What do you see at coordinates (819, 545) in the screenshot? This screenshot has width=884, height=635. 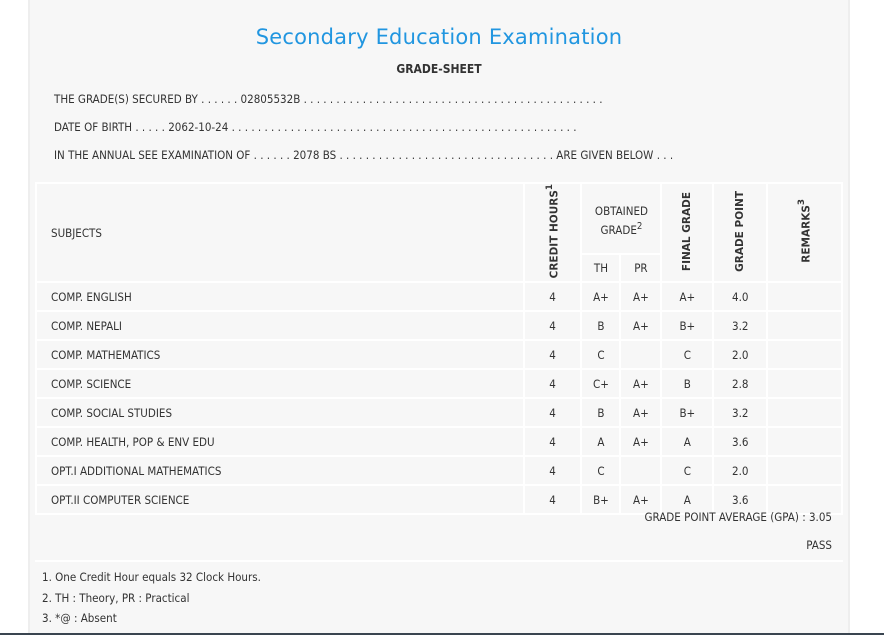 I see `result-status: PASS` at bounding box center [819, 545].